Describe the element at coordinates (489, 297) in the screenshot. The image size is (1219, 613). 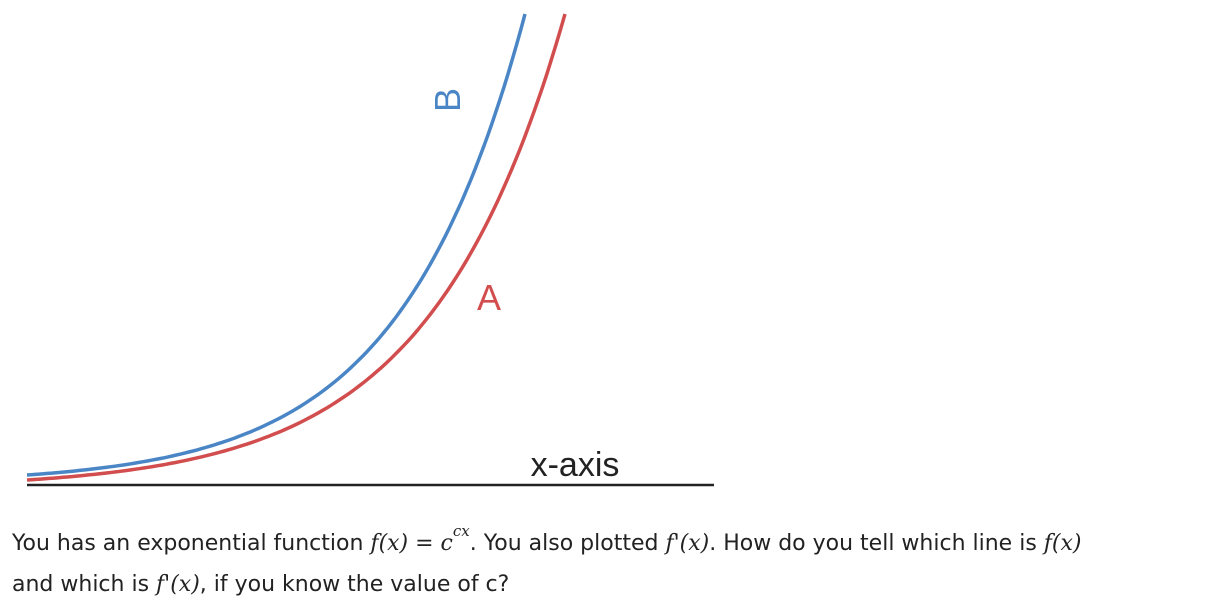
I see `series-label-a: A` at that location.